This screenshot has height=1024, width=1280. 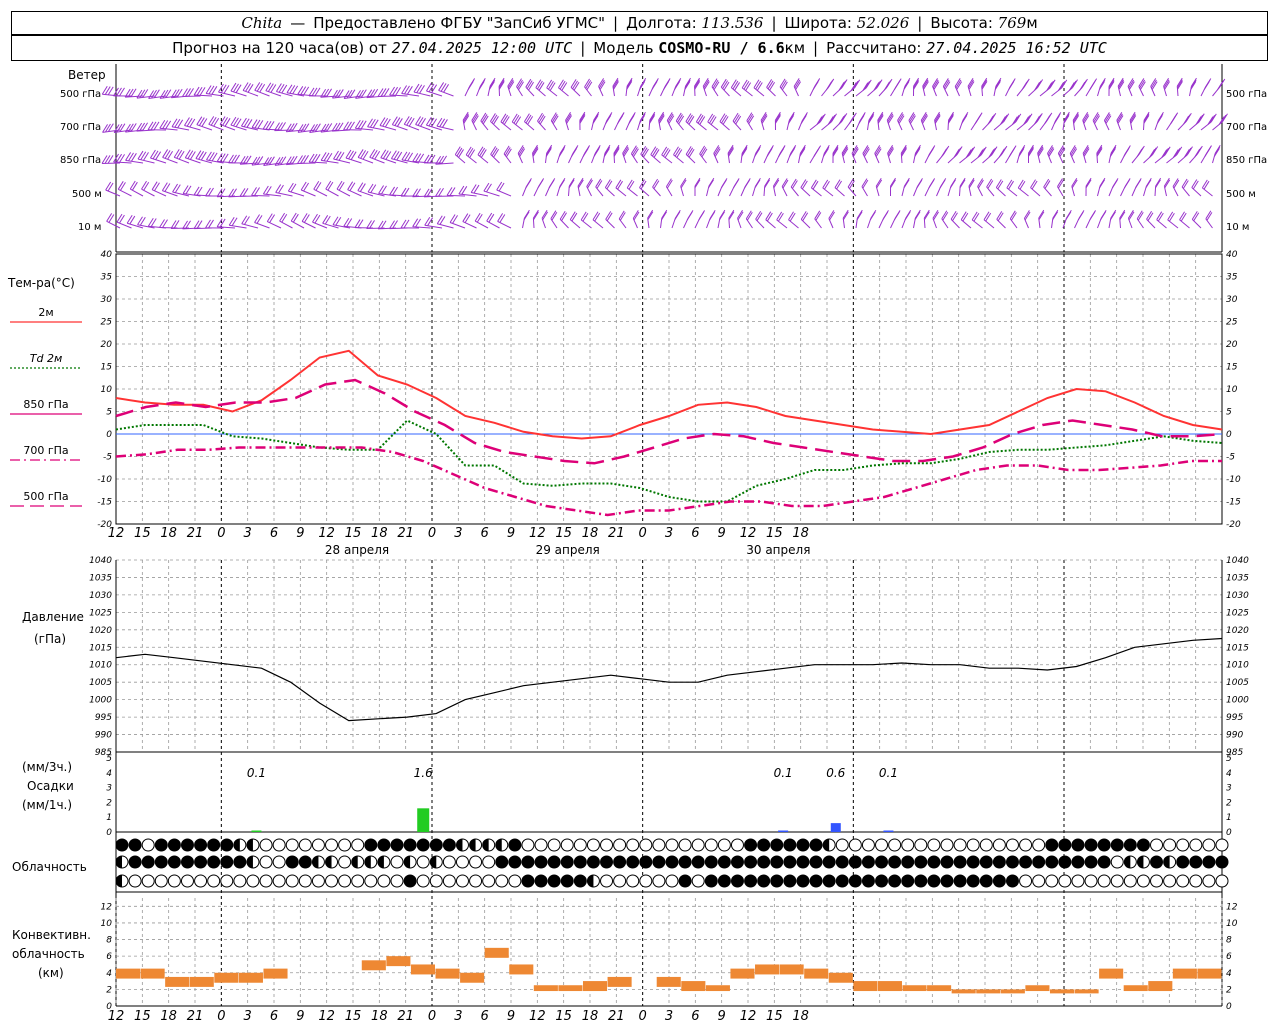 I want to click on precip-ytick-label-right: 4, so click(x=1229, y=774).